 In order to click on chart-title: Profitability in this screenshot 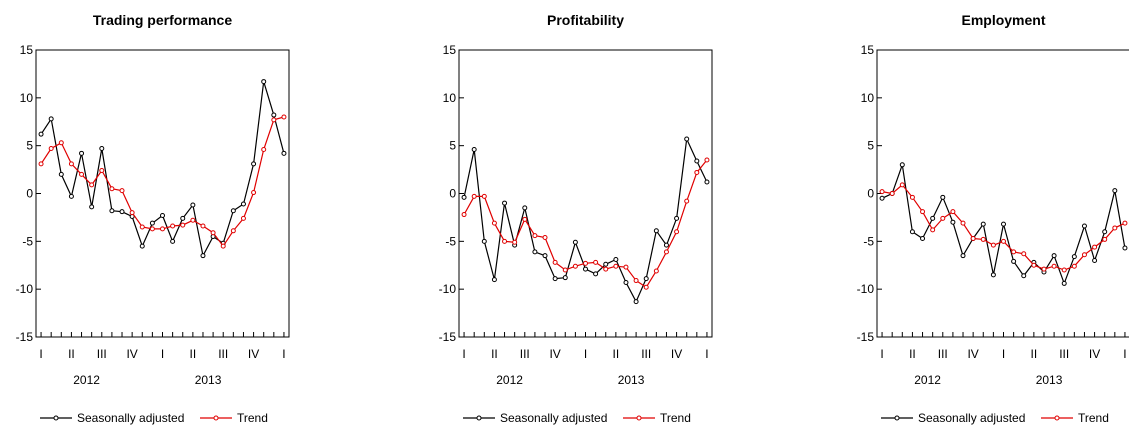, I will do `click(585, 20)`.